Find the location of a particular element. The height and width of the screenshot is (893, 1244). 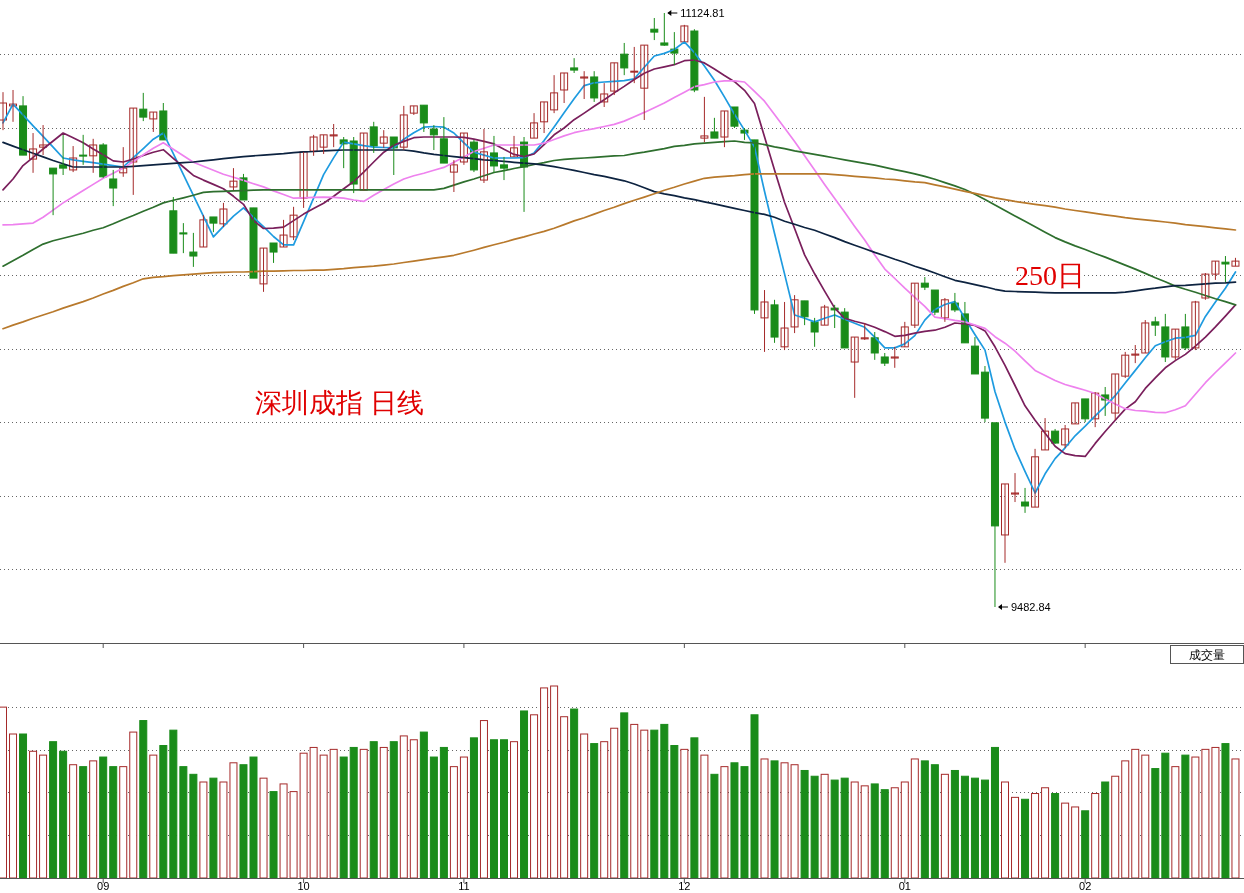

text: 深圳成指 日线 is located at coordinates (339, 403).